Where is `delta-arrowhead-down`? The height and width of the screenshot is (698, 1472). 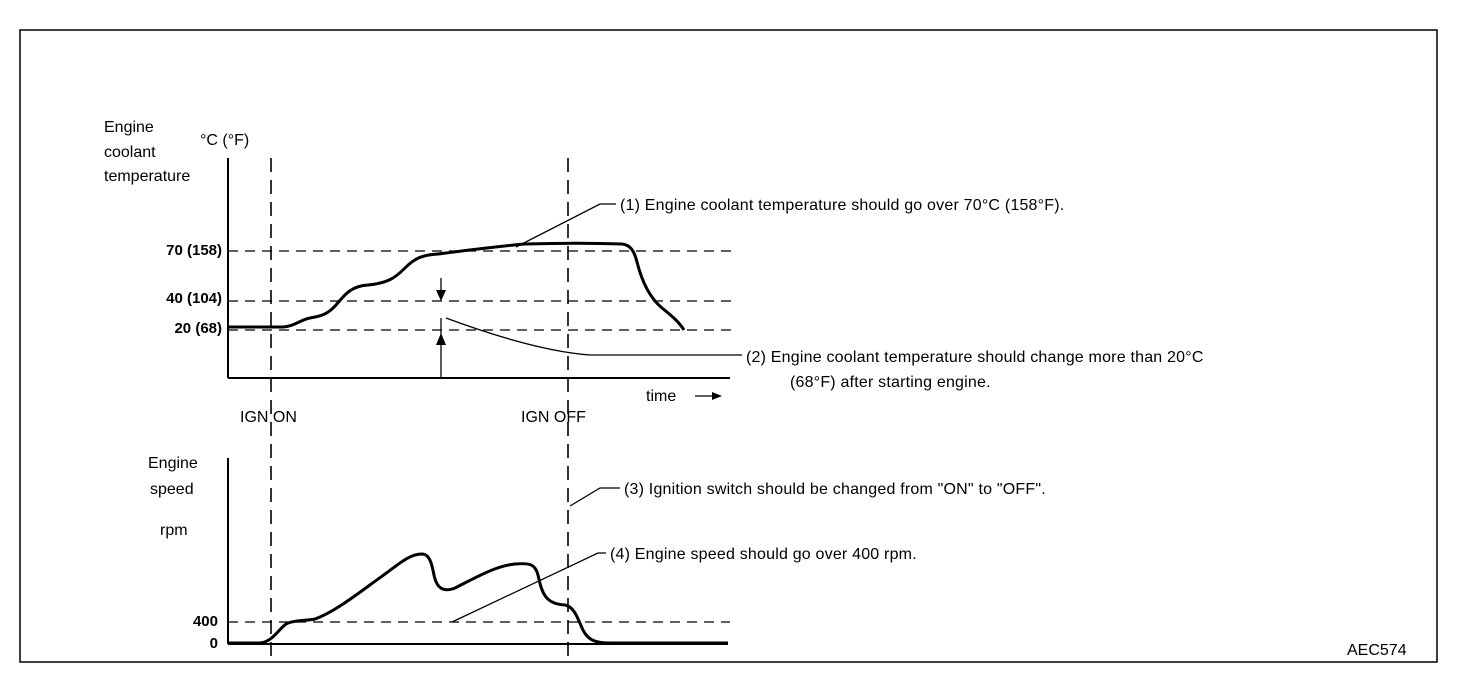 delta-arrowhead-down is located at coordinates (441, 295).